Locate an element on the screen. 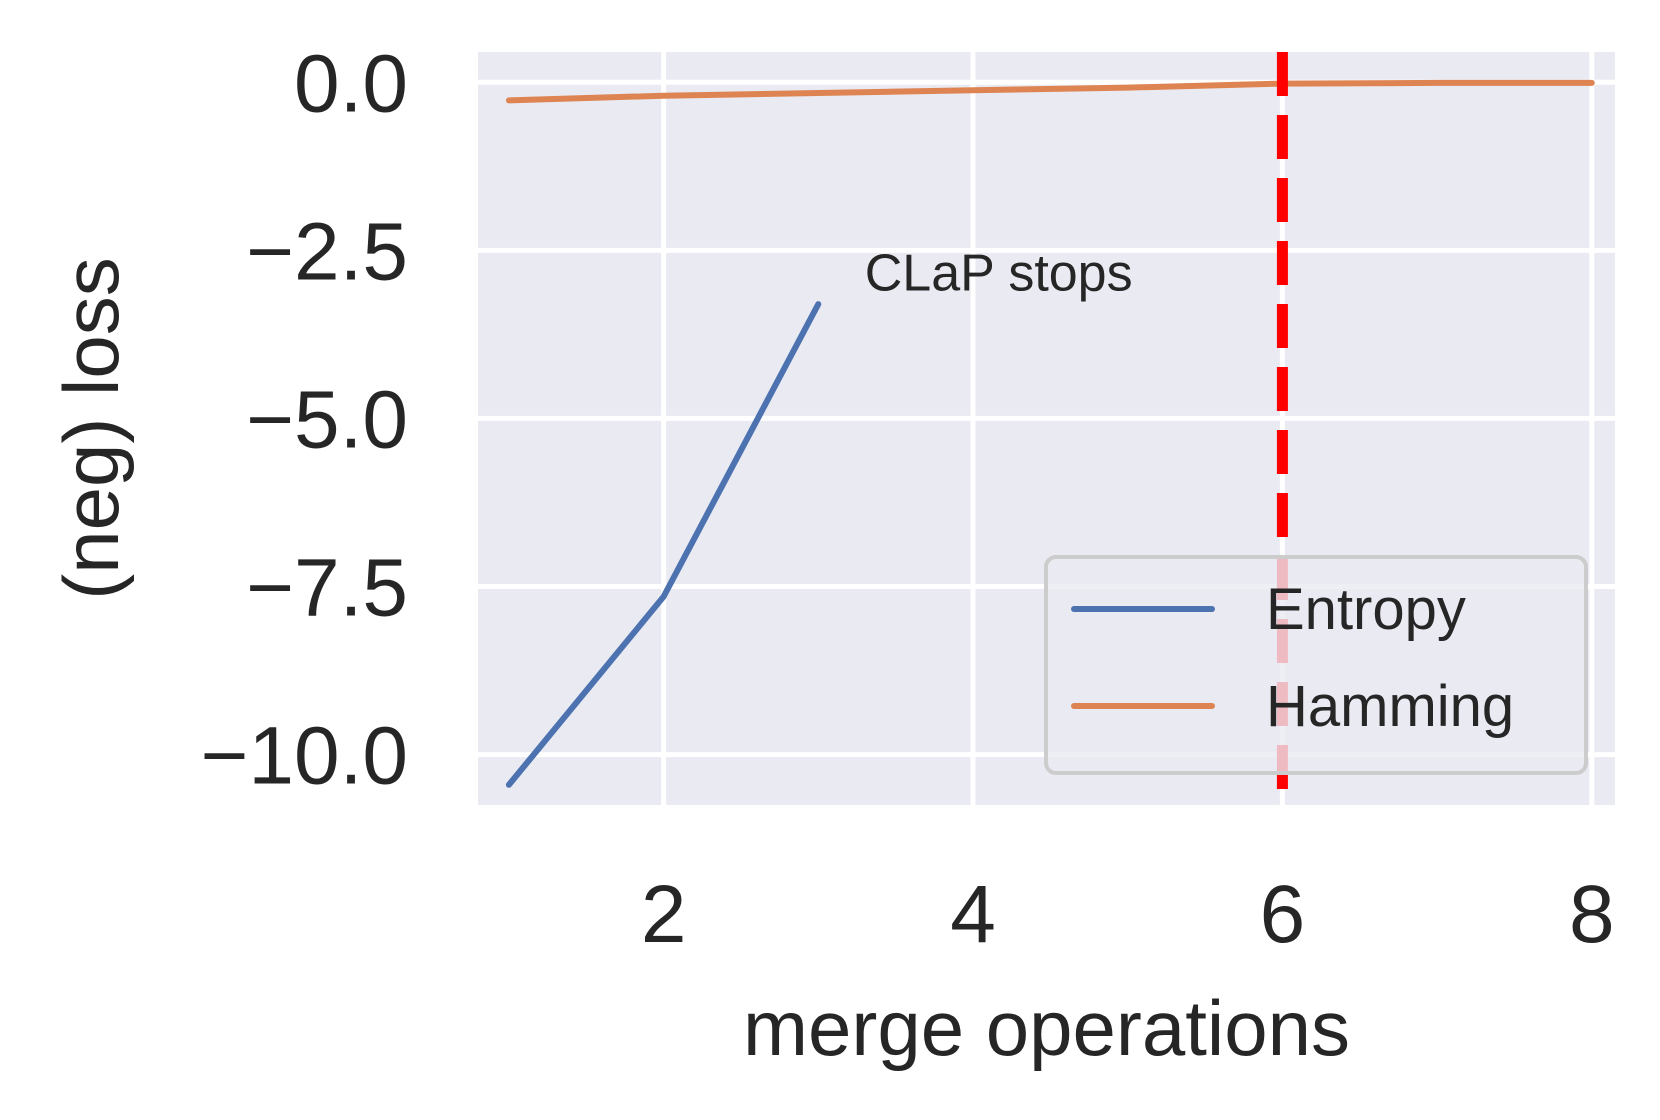  legend-label-hamming: Hamming is located at coordinates (1390, 706).